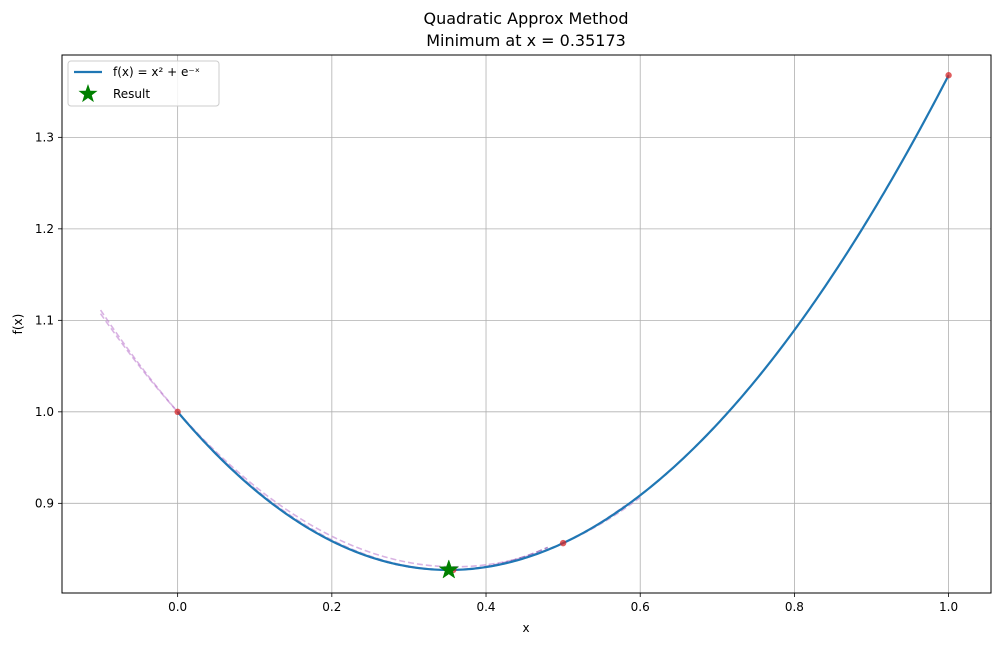  I want to click on x-axis-ticks: 0.0 0.2 0.4 0.6 0.8 1.0, so click(563, 603).